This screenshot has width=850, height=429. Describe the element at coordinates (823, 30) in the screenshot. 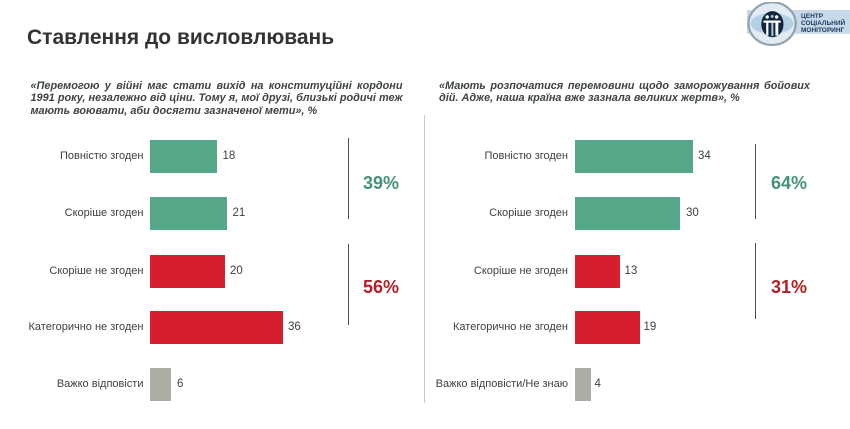

I see `svg-text: МОНІТОРИНГ` at that location.